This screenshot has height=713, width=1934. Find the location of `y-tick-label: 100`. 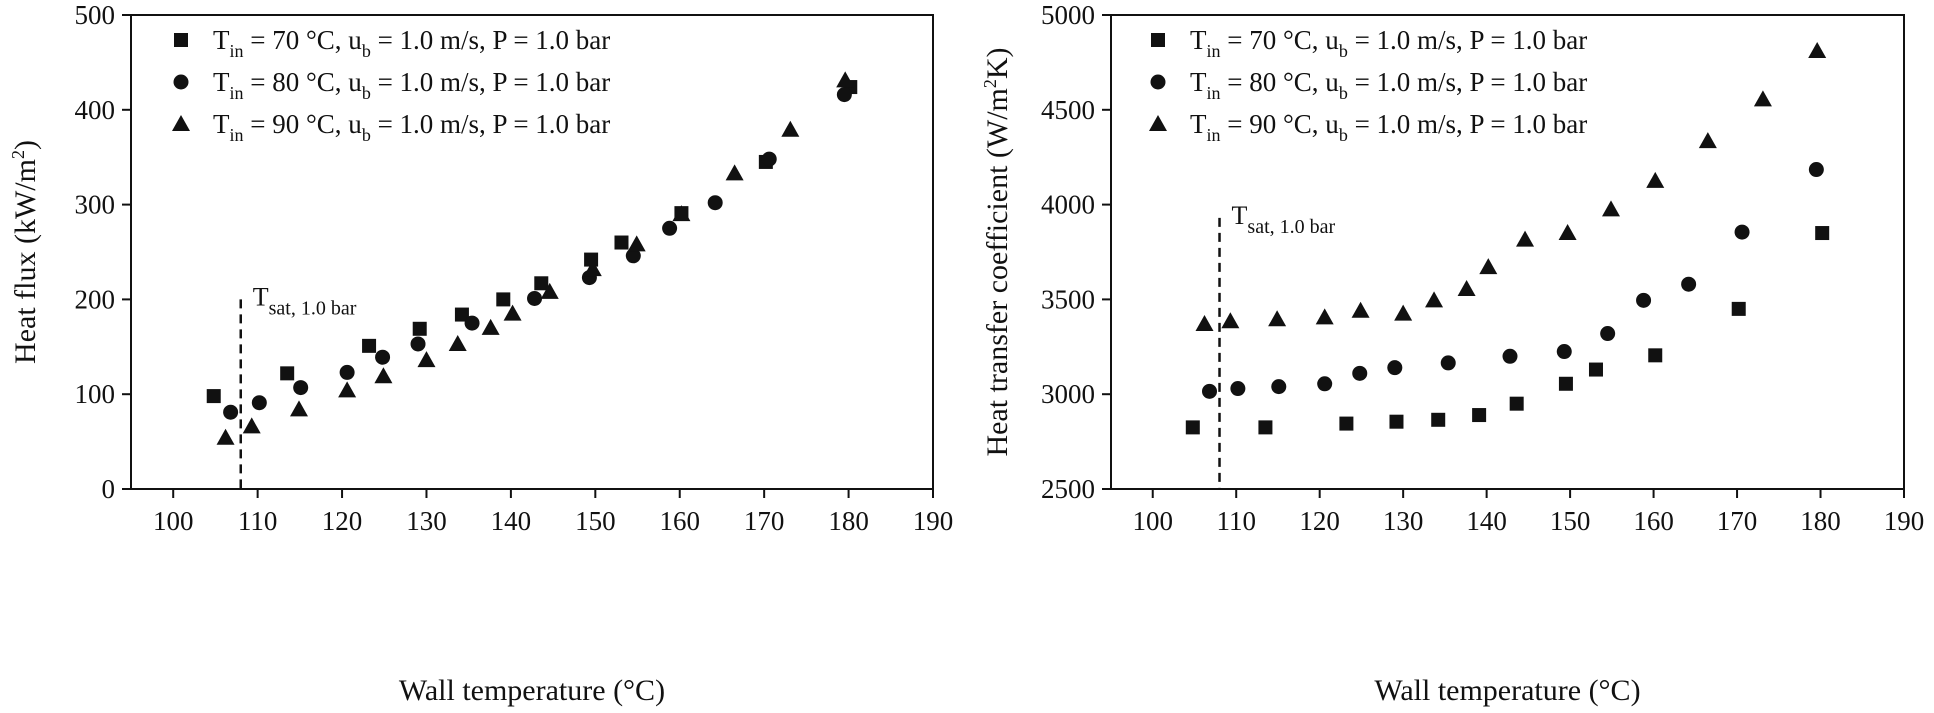

y-tick-label: 100 is located at coordinates (95, 394).